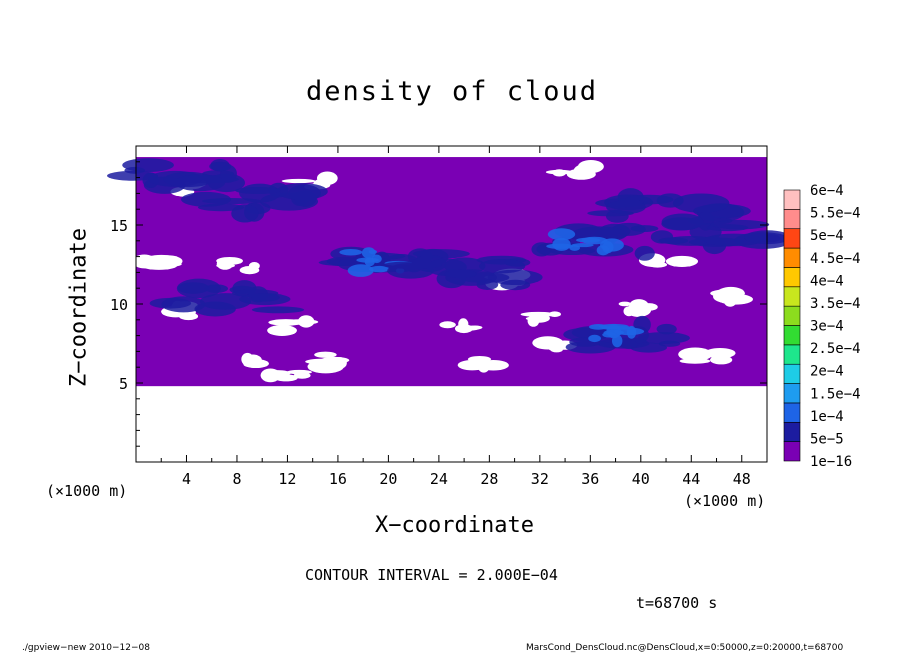 This screenshot has height=654, width=904. I want to click on colorbar-label: 2e−4, so click(827, 372).